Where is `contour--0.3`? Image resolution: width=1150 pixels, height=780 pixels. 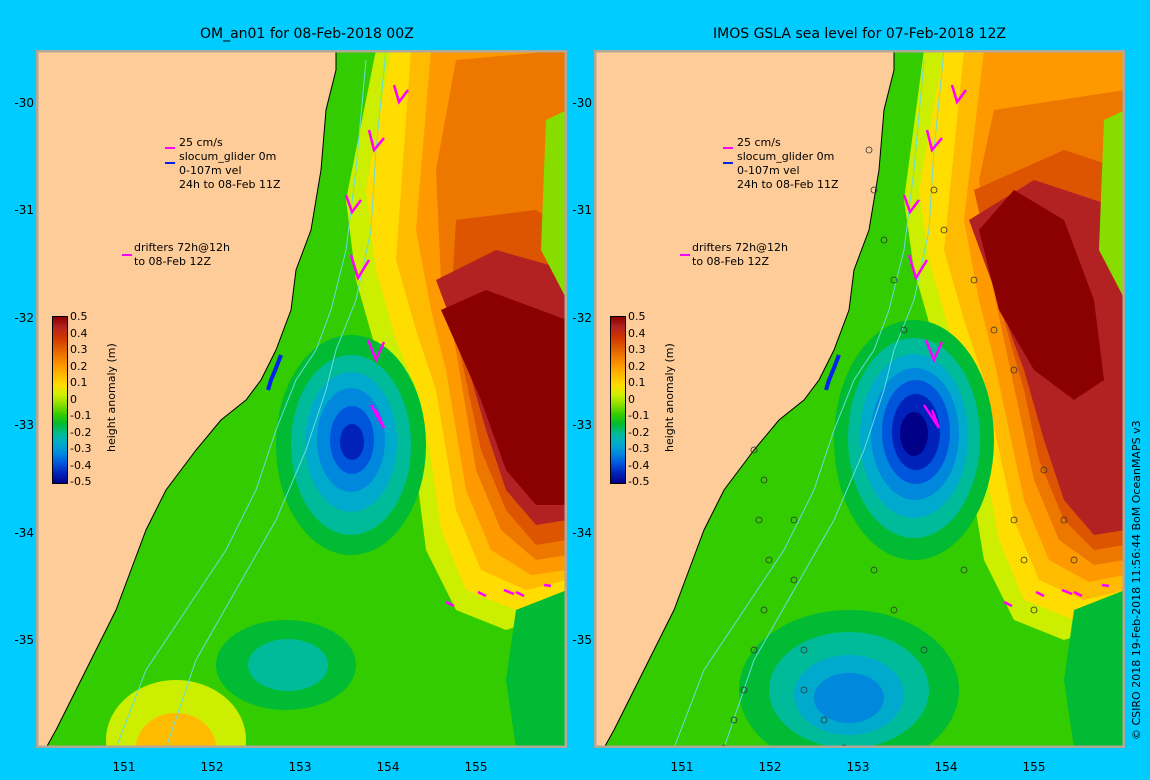
contour--0.3 is located at coordinates (352, 442).